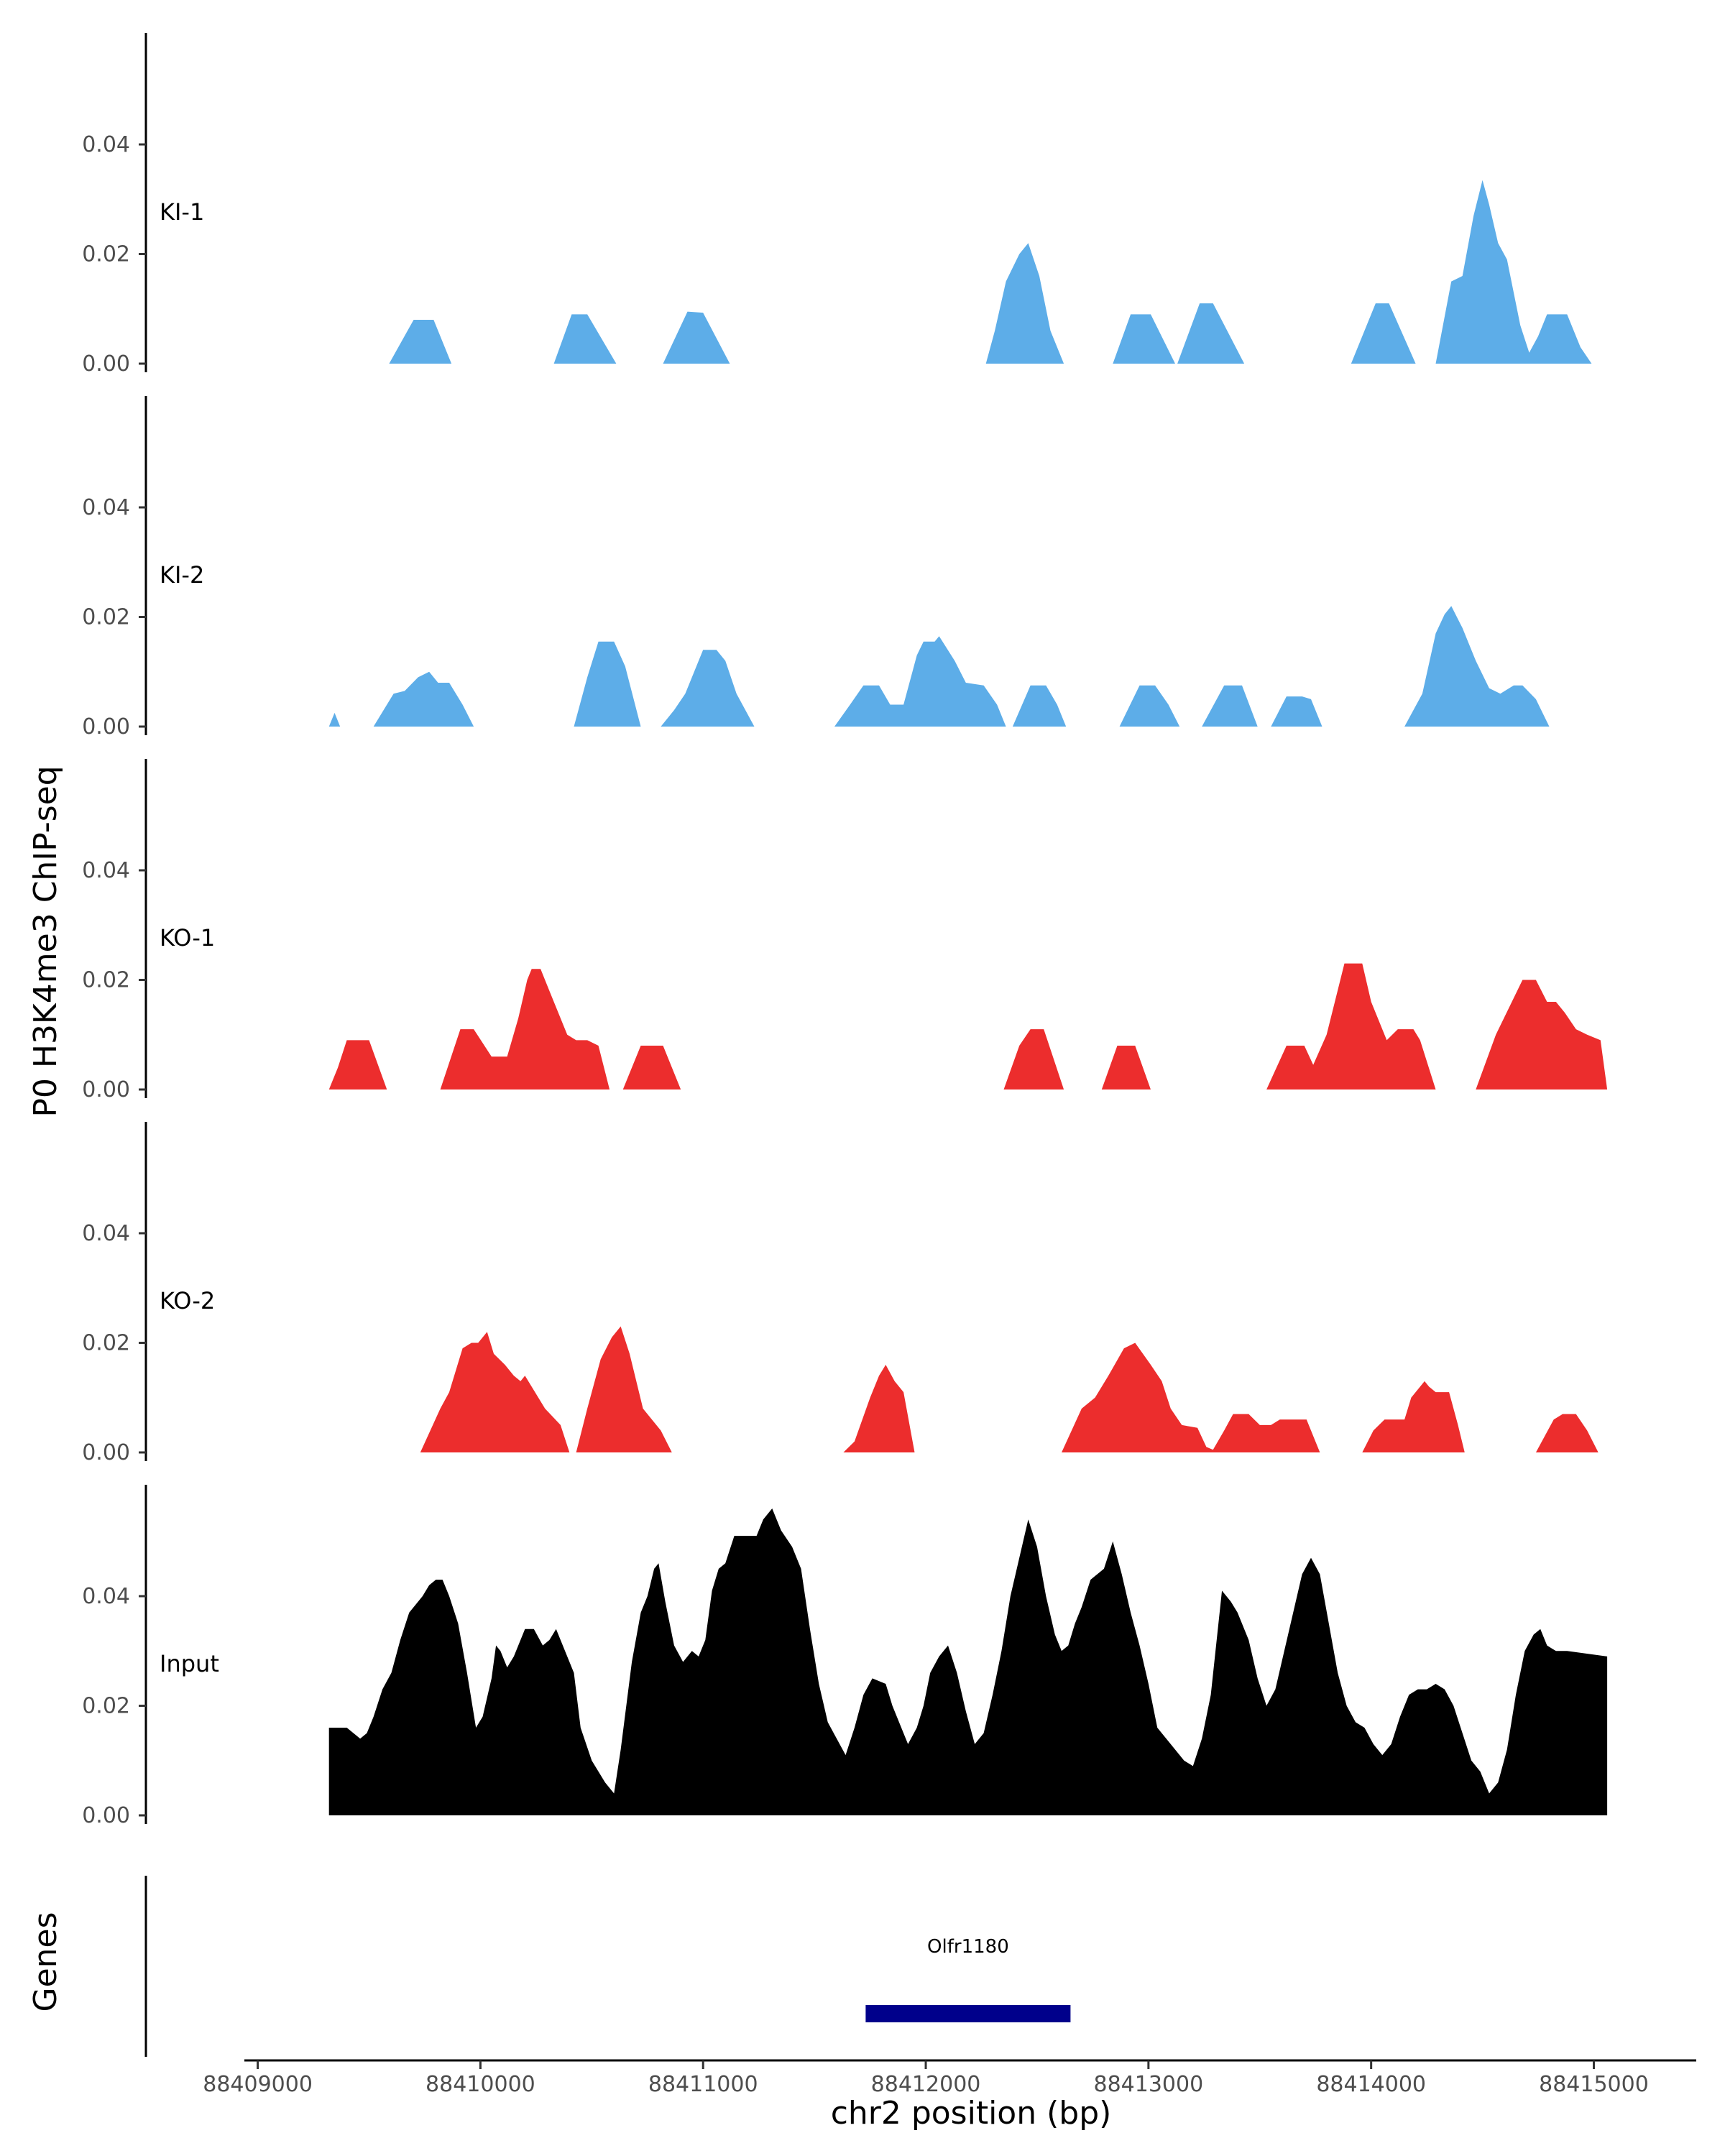 Image resolution: width=1725 pixels, height=2156 pixels. Describe the element at coordinates (189, 1664) in the screenshot. I see `track-label: Input` at that location.